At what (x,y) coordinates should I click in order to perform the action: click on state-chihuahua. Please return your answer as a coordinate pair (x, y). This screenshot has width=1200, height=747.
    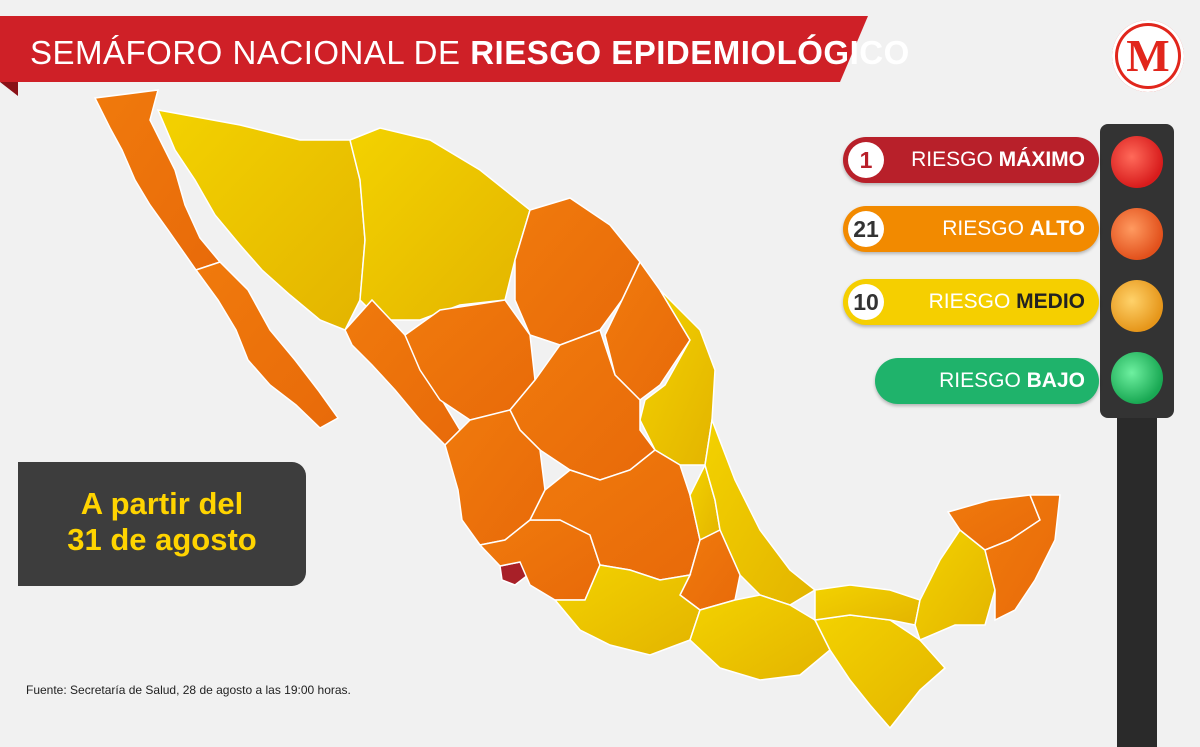
    Looking at the image, I should click on (440, 224).